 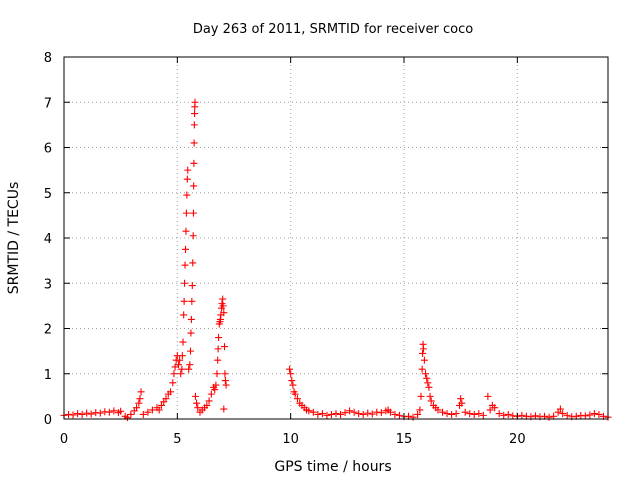 What do you see at coordinates (48, 239) in the screenshot?
I see `y-tick-label: 4` at bounding box center [48, 239].